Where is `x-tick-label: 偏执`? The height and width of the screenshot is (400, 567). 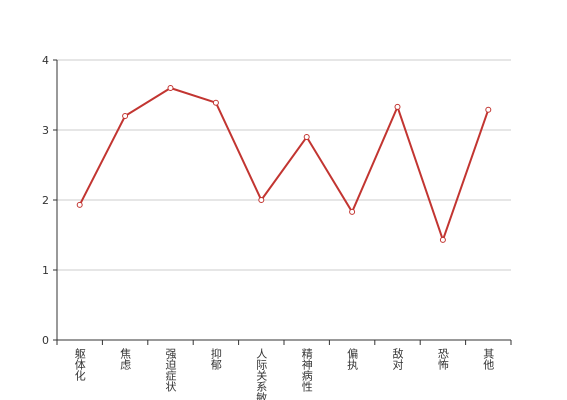 x-tick-label: 偏执 is located at coordinates (352, 359).